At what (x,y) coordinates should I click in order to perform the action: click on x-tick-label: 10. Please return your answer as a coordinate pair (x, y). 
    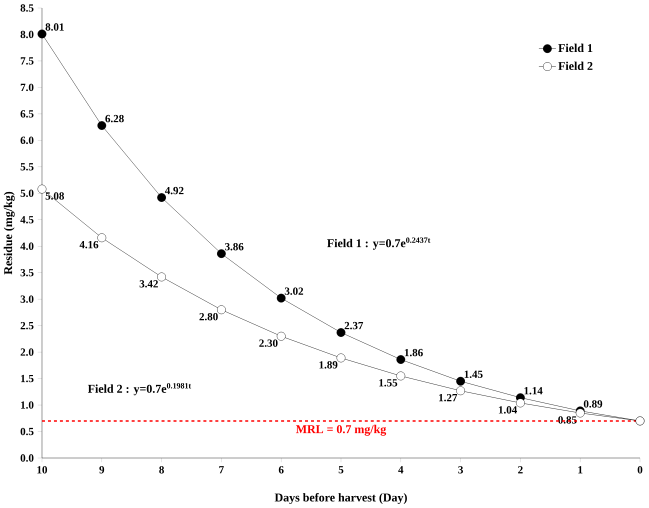
    Looking at the image, I should click on (42, 470).